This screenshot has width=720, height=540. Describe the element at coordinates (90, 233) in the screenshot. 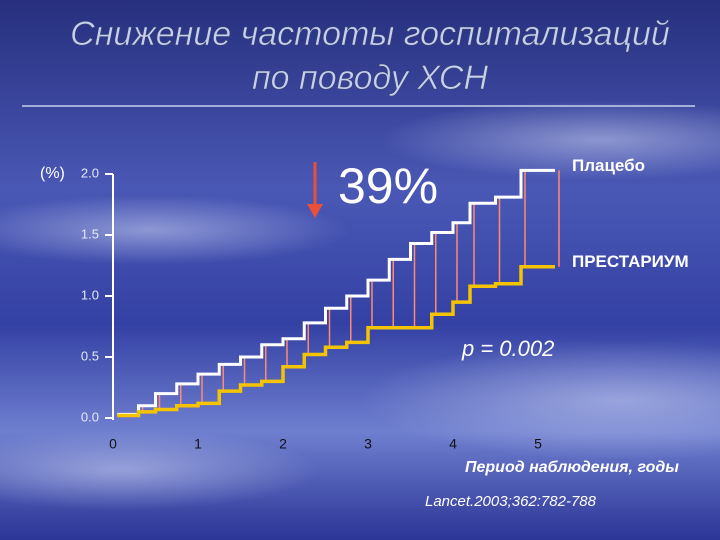

I see `y-tick-label: 1.5` at that location.